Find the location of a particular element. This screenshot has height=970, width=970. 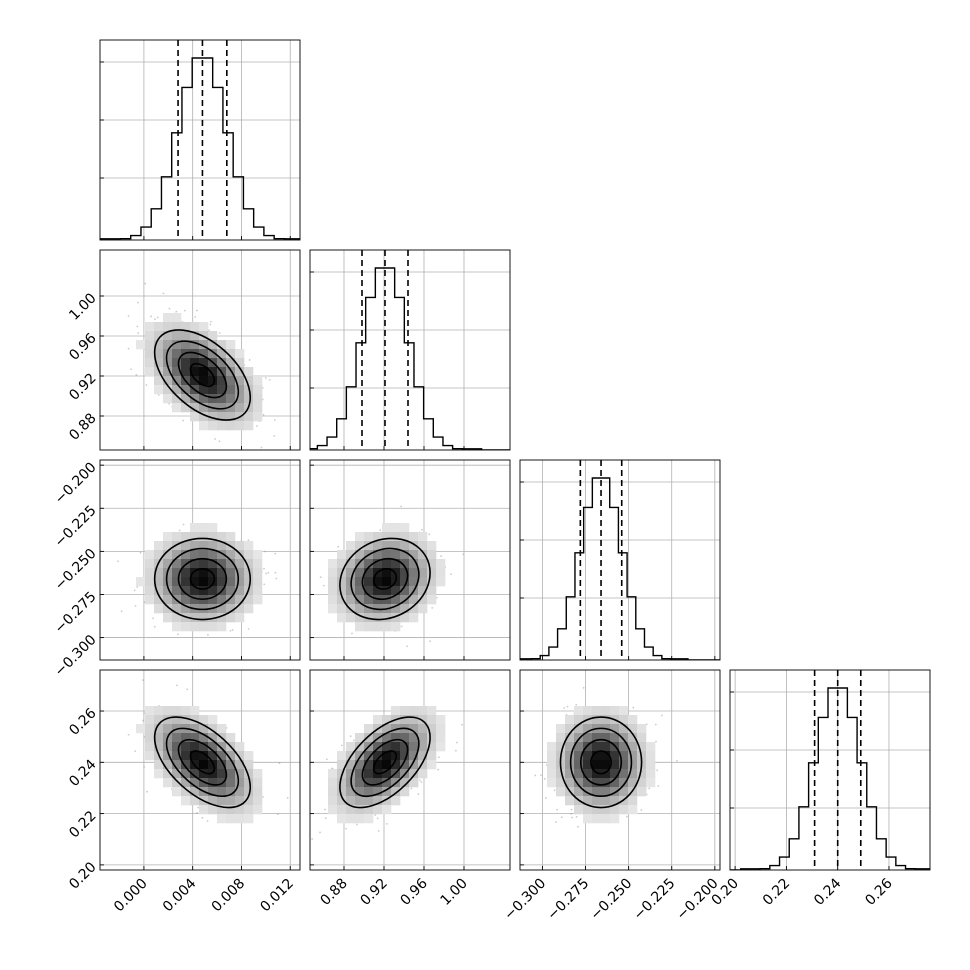

y-tick-label: −0.200 is located at coordinates (76, 484).